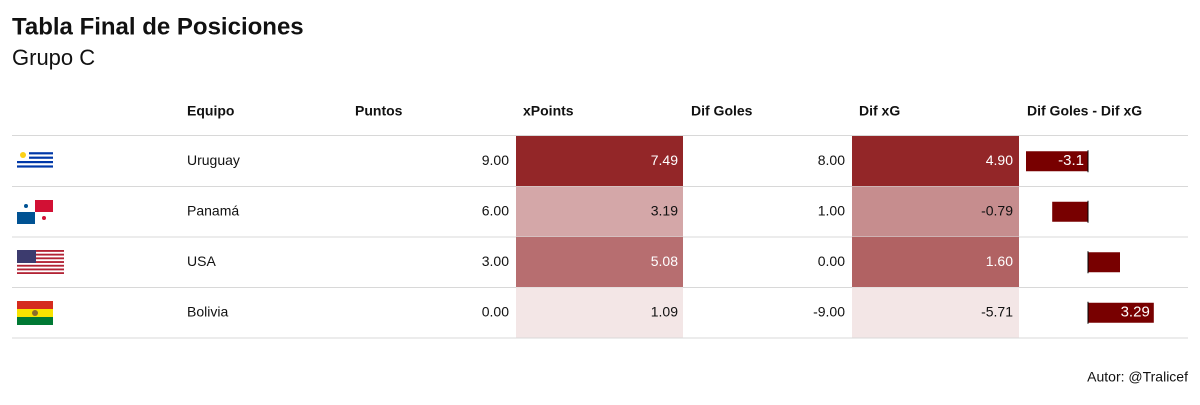 This screenshot has height=405, width=1200. Describe the element at coordinates (831, 160) in the screenshot. I see `goal-diff: 8.00` at that location.